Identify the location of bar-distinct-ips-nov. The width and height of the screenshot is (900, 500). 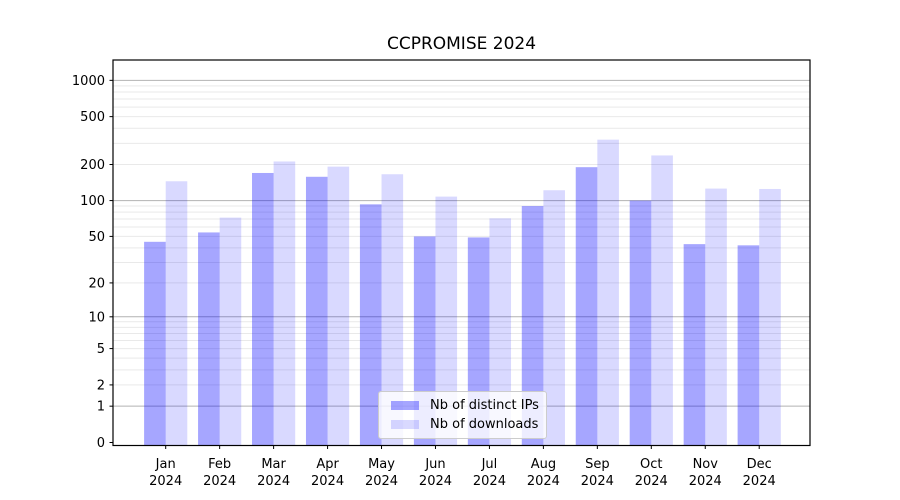
(694, 345).